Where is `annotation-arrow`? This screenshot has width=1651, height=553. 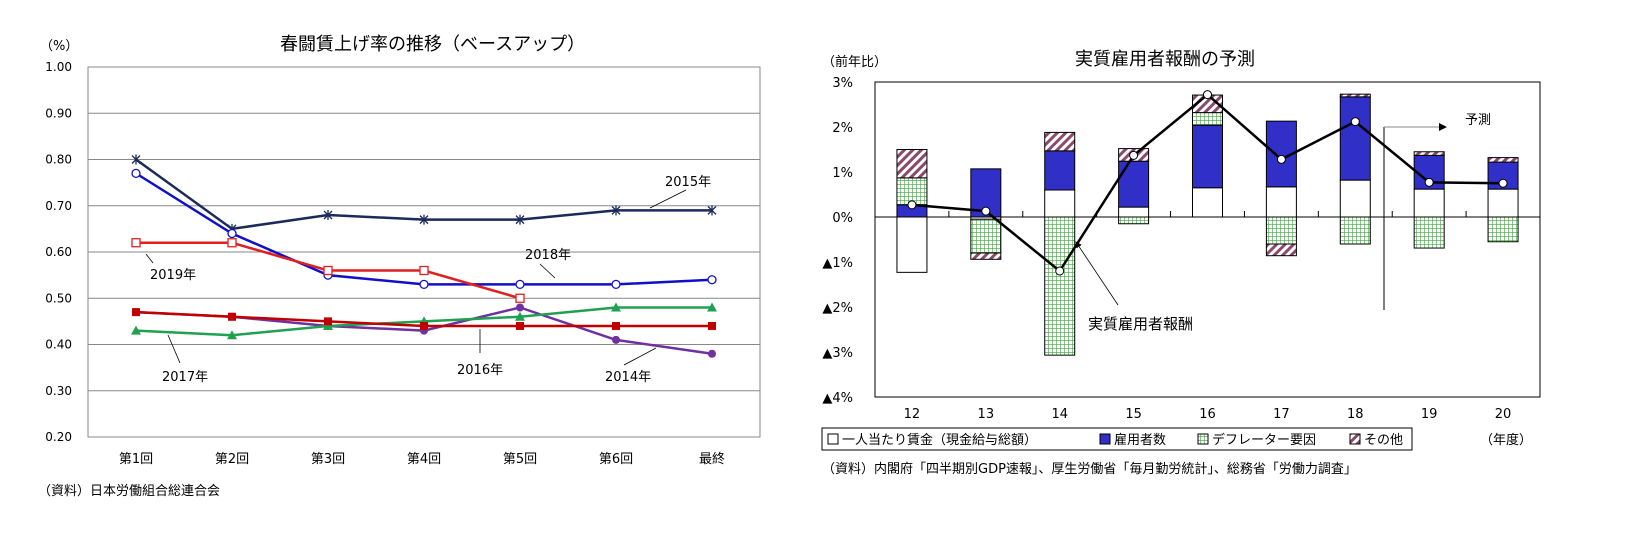
annotation-arrow is located at coordinates (1097, 273).